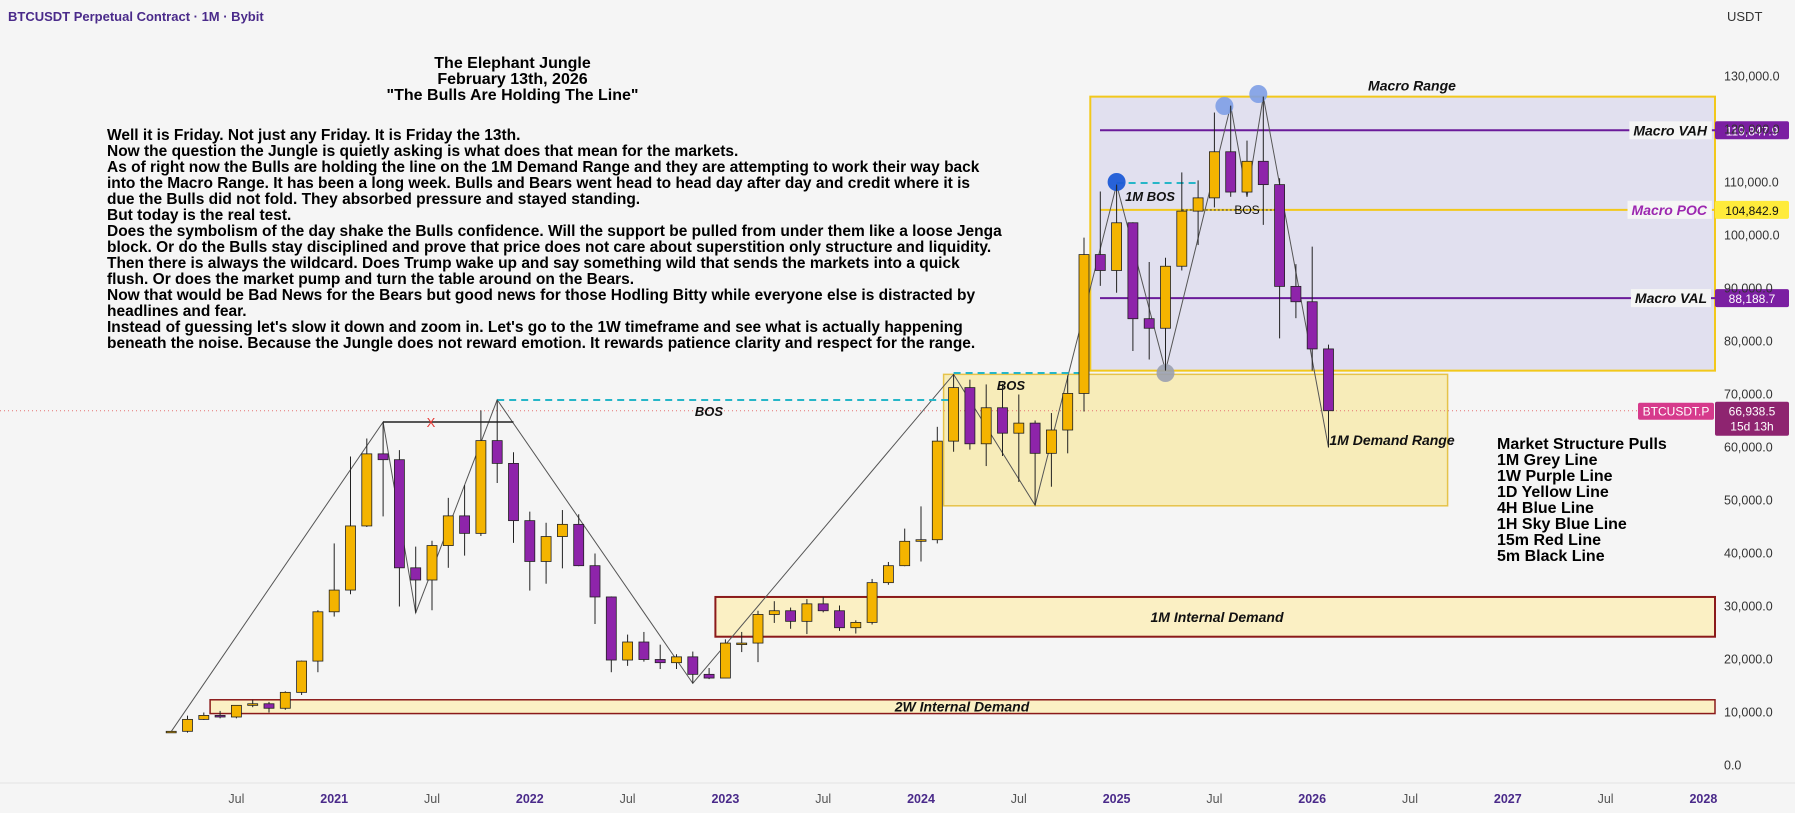 This screenshot has height=813, width=1795. What do you see at coordinates (1508, 799) in the screenshot?
I see `x-tick-label: 2027` at bounding box center [1508, 799].